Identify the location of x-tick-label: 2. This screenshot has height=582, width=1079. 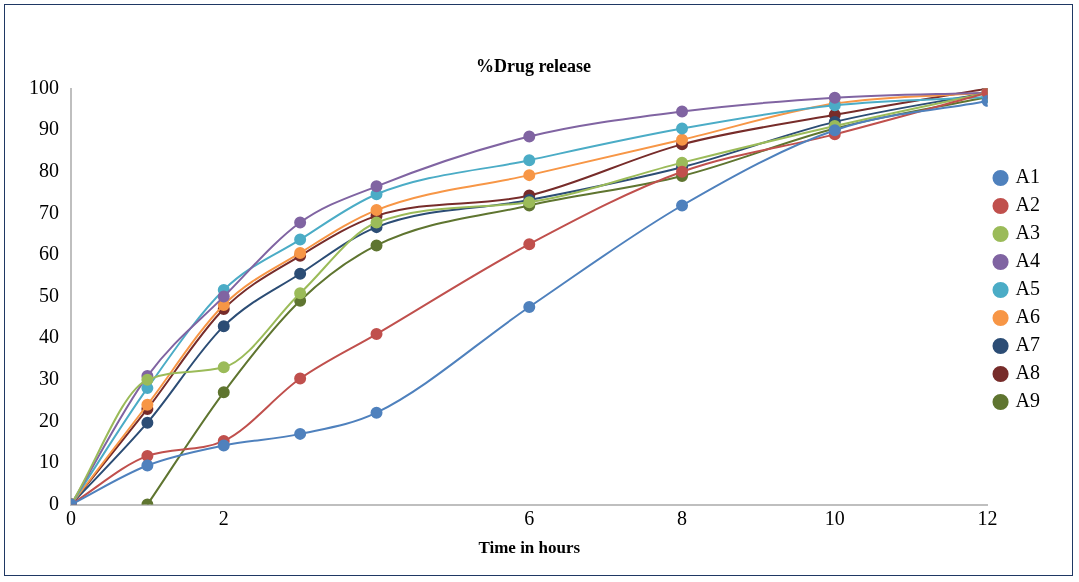
(223, 517).